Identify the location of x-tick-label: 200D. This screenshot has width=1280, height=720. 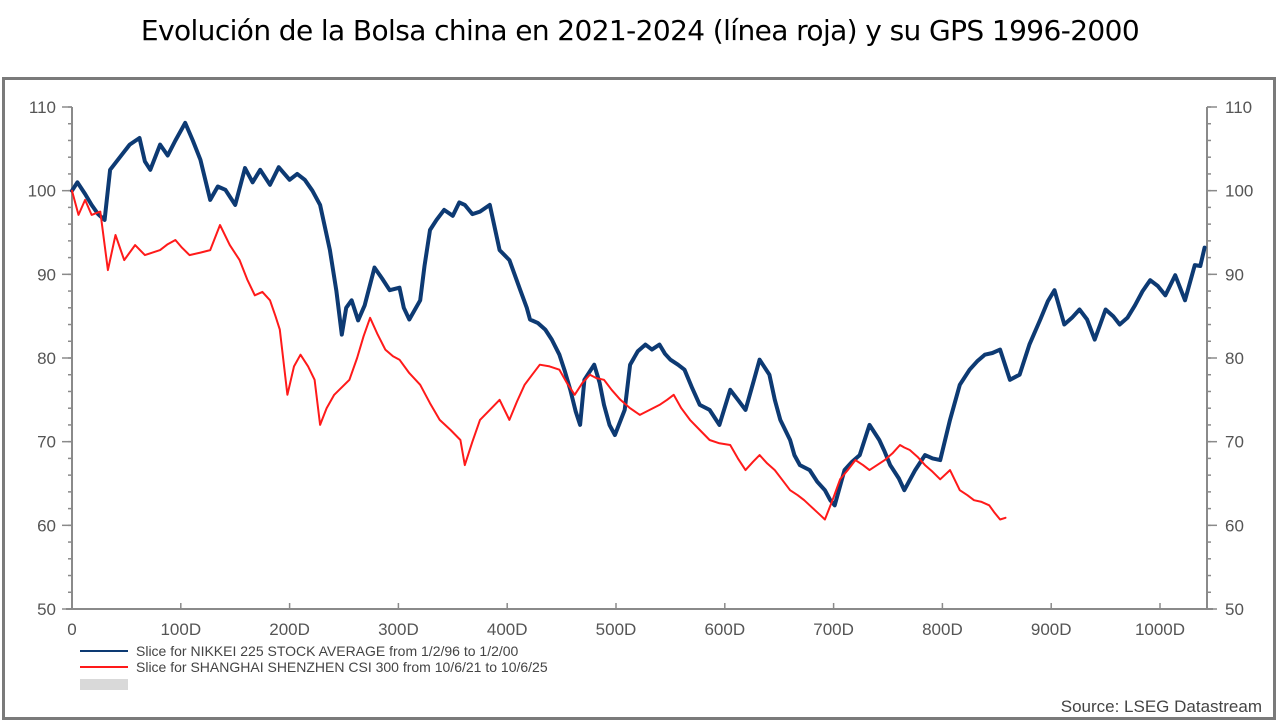
(289, 629).